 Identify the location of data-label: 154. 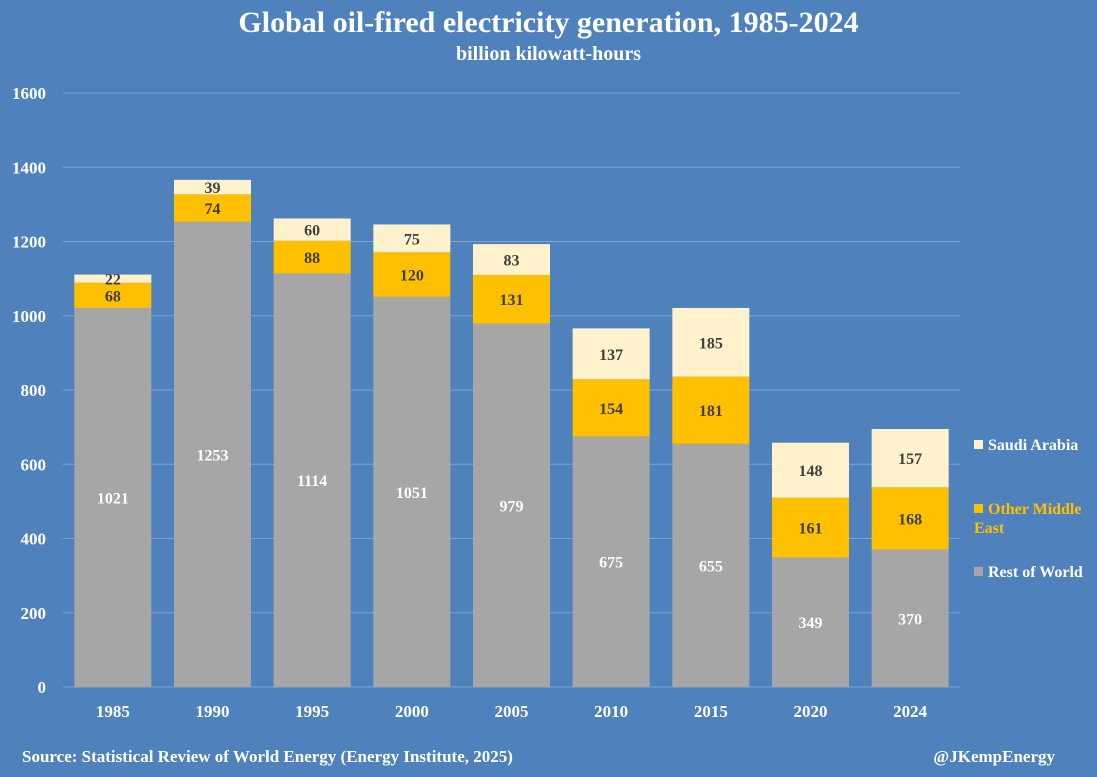
(611, 409).